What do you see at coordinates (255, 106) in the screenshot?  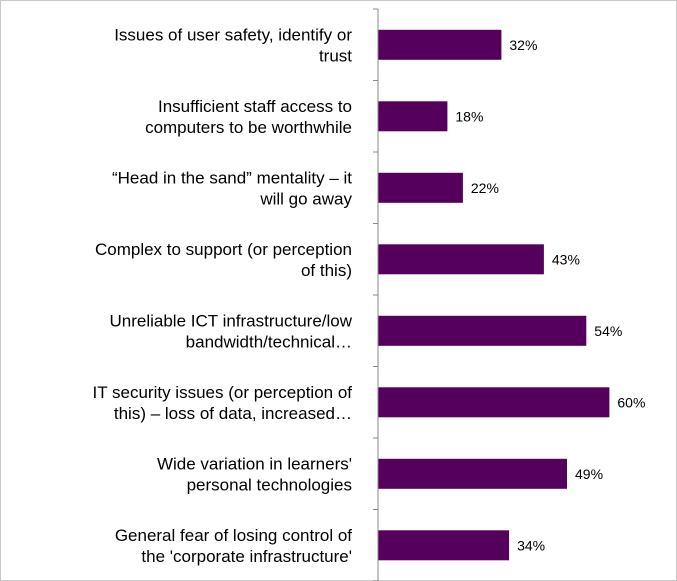 I see `category-label-line: Insufficient staff access to` at bounding box center [255, 106].